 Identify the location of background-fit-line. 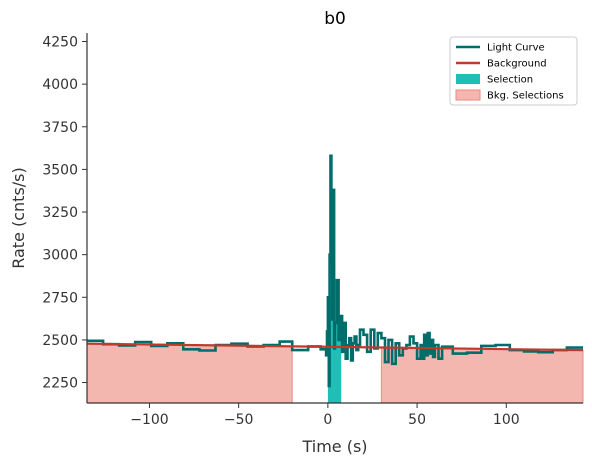
(335, 347).